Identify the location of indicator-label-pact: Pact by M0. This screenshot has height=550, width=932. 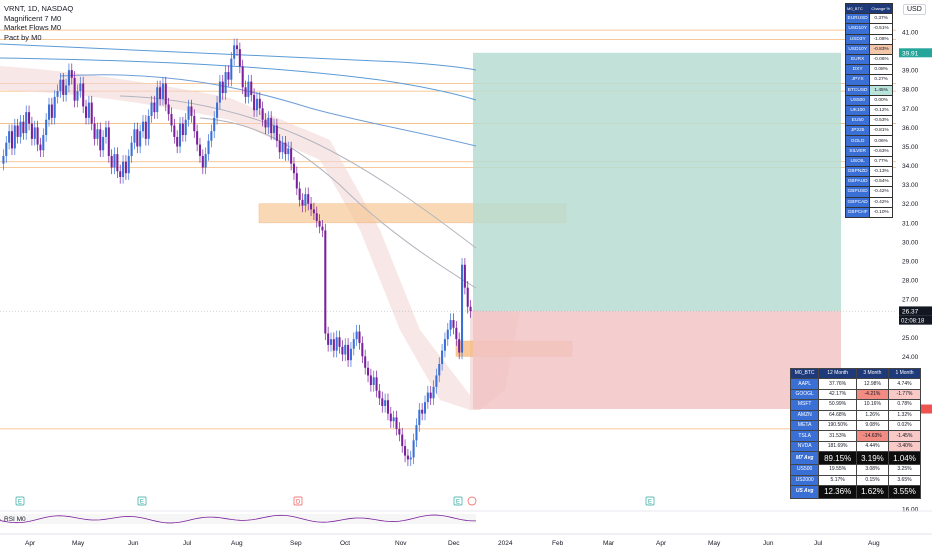
(23, 37).